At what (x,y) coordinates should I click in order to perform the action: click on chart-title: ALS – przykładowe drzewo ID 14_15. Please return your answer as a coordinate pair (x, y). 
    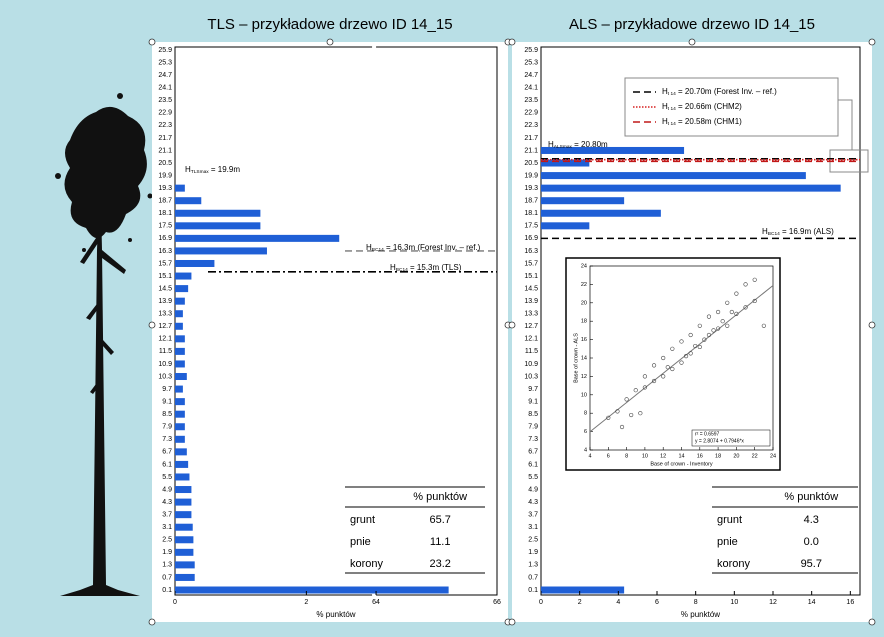
    Looking at the image, I should click on (692, 24).